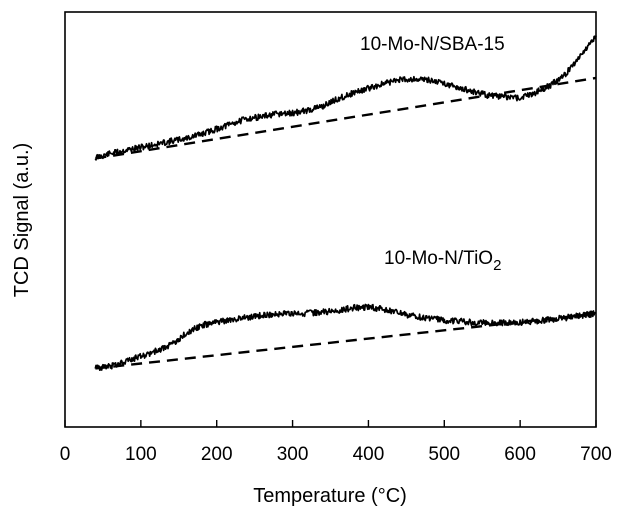 The width and height of the screenshot is (618, 510). Describe the element at coordinates (438, 258) in the screenshot. I see `series-label-tio2-main: 10-Mo-N/TiO` at that location.